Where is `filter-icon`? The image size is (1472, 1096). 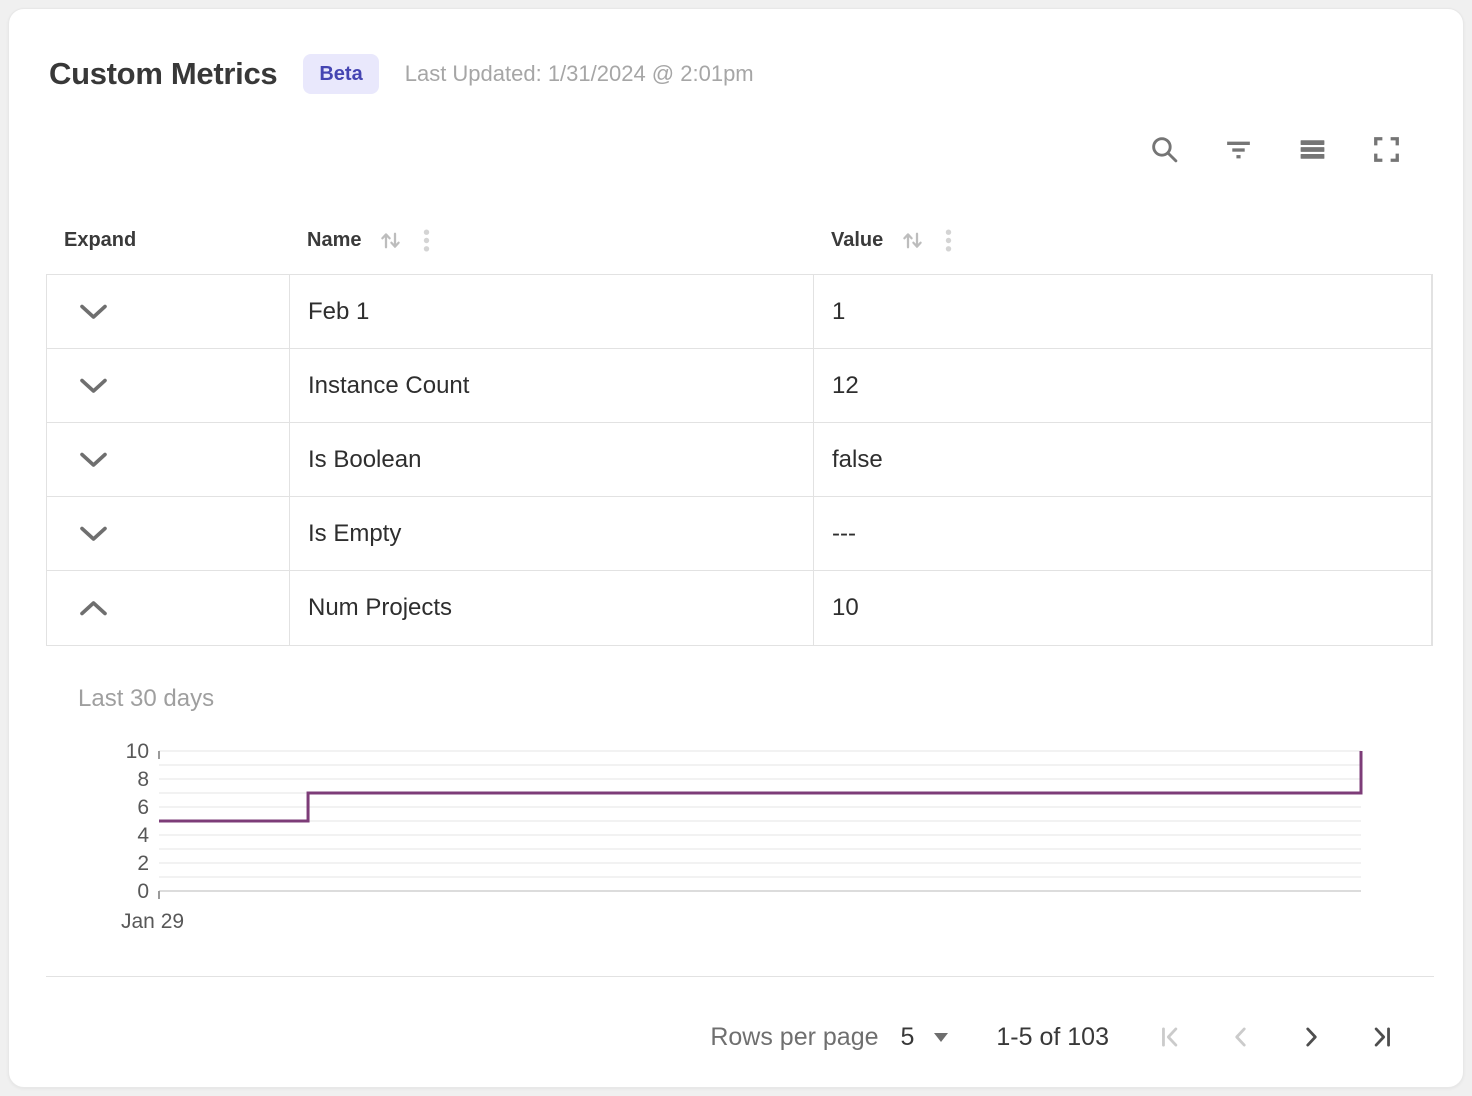 filter-icon is located at coordinates (1238, 149).